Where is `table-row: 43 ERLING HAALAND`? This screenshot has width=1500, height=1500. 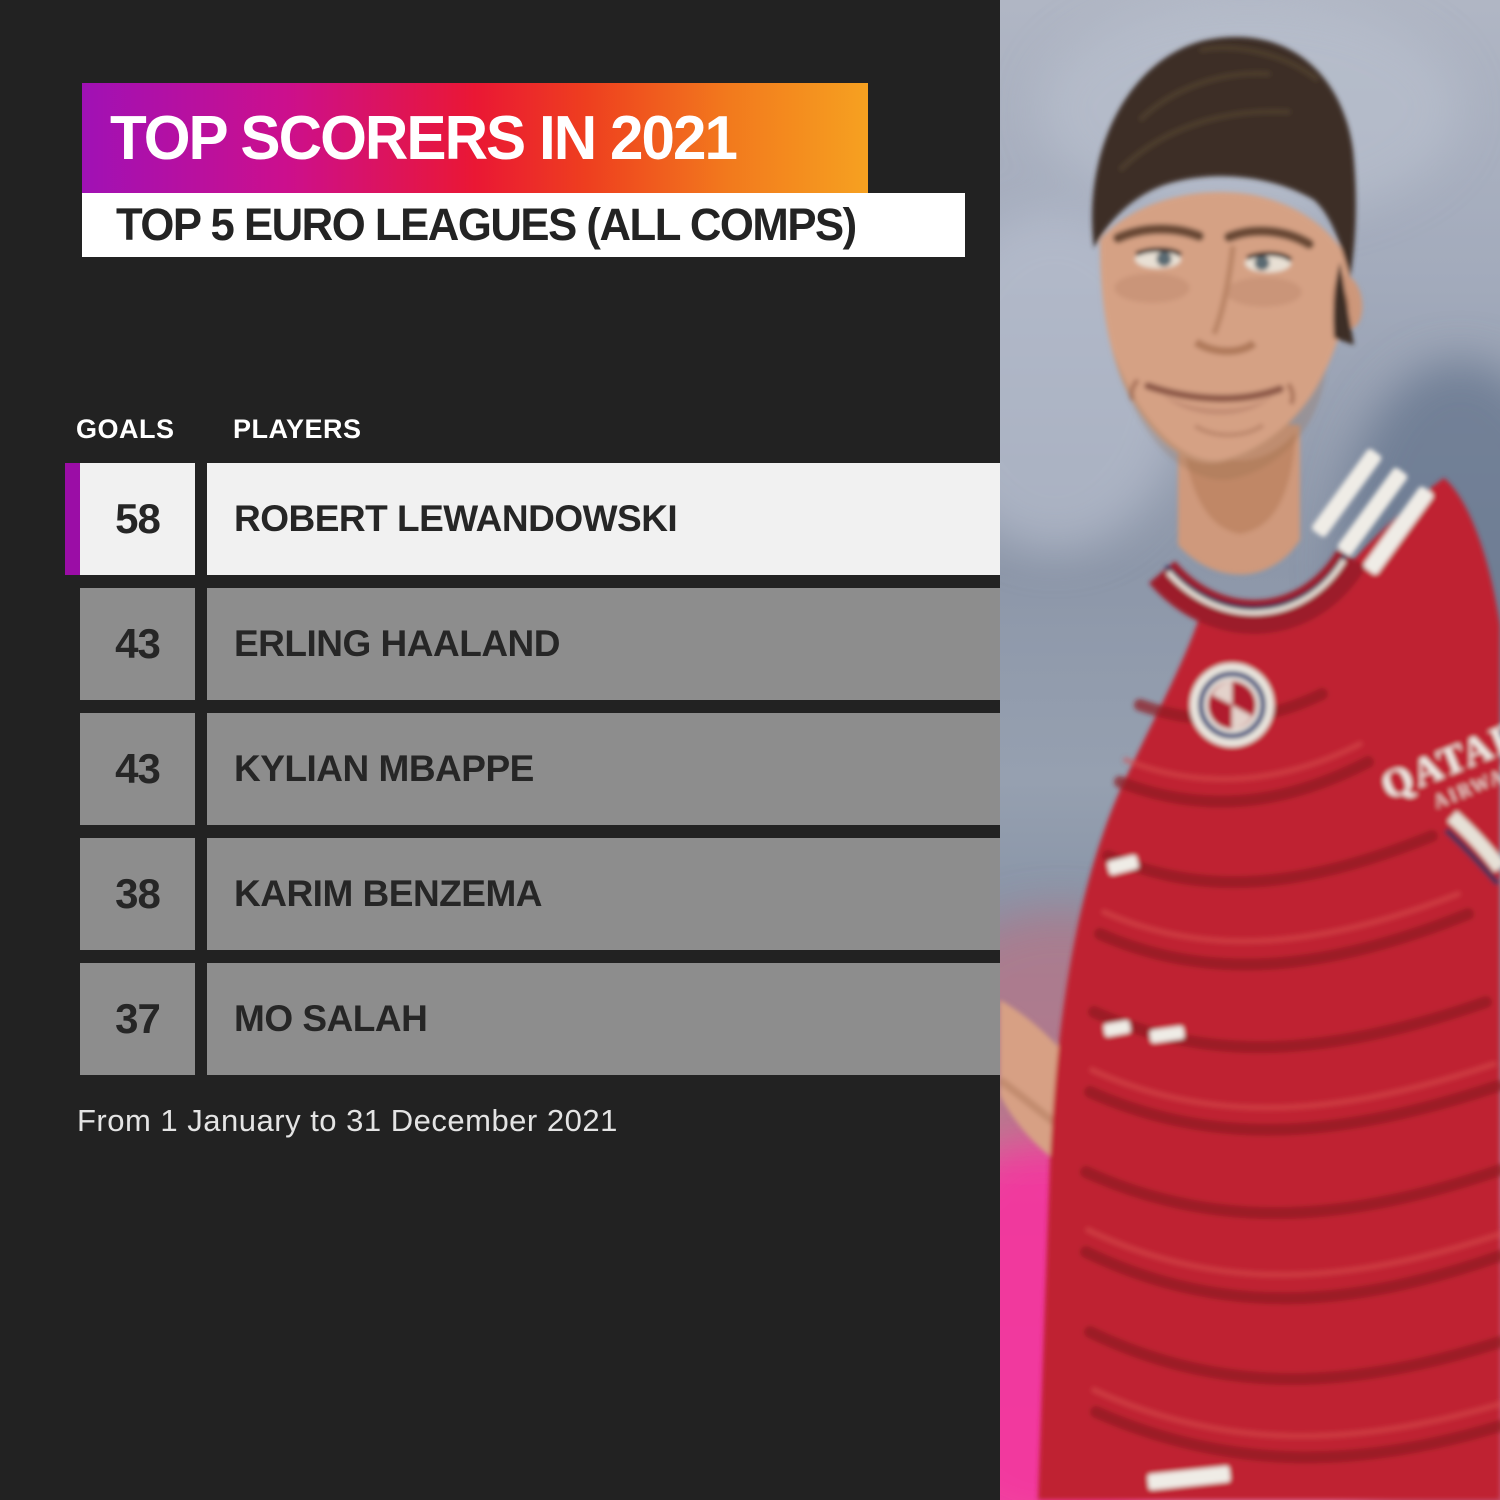
table-row: 43 ERLING HAALAND is located at coordinates (532, 644).